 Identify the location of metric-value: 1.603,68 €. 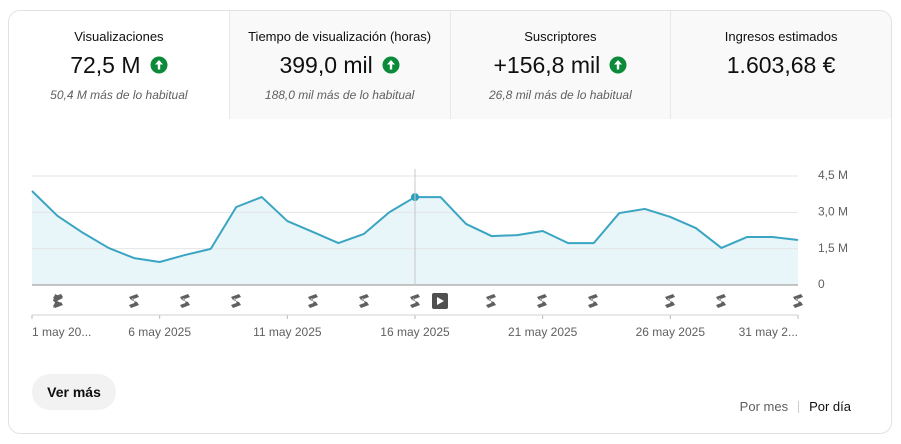
(781, 65).